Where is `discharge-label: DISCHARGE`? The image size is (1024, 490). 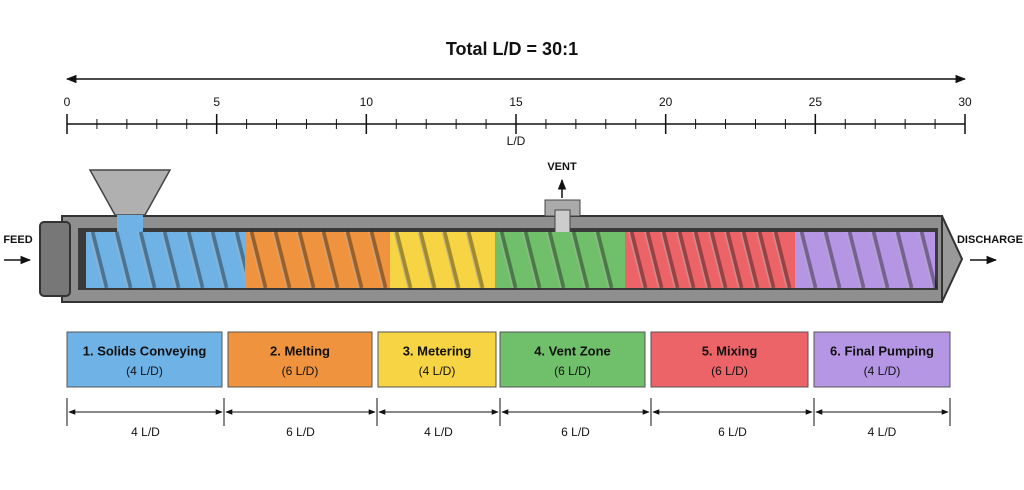
discharge-label: DISCHARGE is located at coordinates (990, 240).